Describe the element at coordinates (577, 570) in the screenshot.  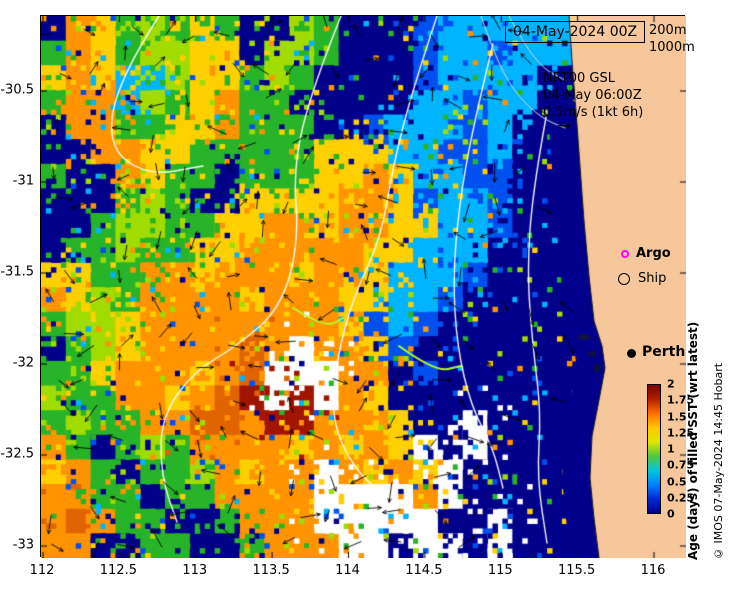
I see `x-axis-tick-label: 115.5` at that location.